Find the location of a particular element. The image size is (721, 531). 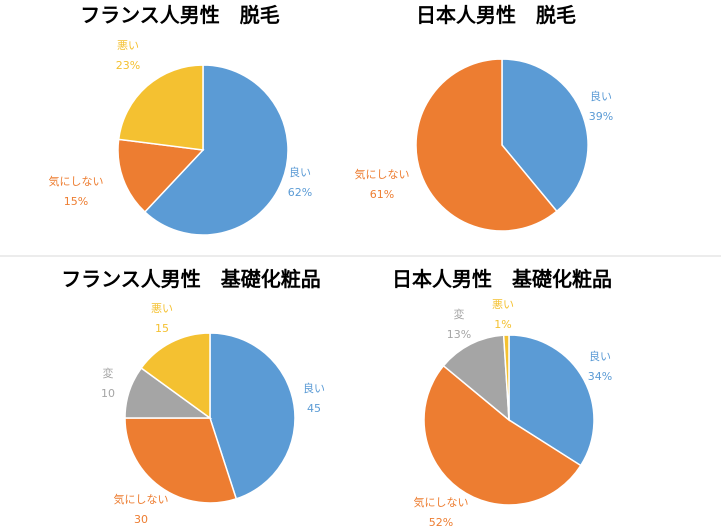

slice-value-good: 39% is located at coordinates (601, 116).